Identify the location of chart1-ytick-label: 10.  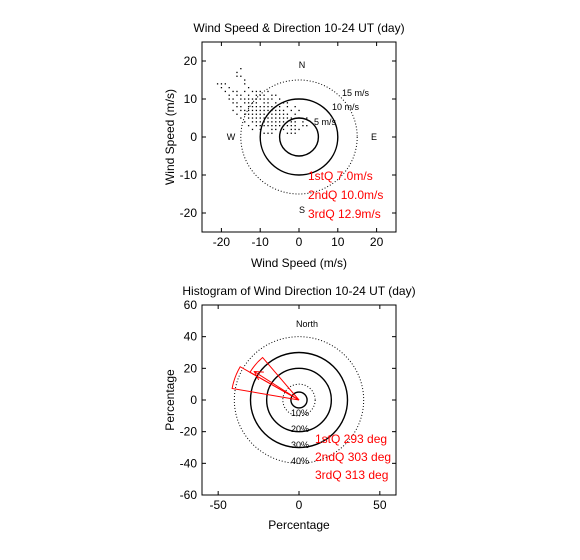
(191, 99).